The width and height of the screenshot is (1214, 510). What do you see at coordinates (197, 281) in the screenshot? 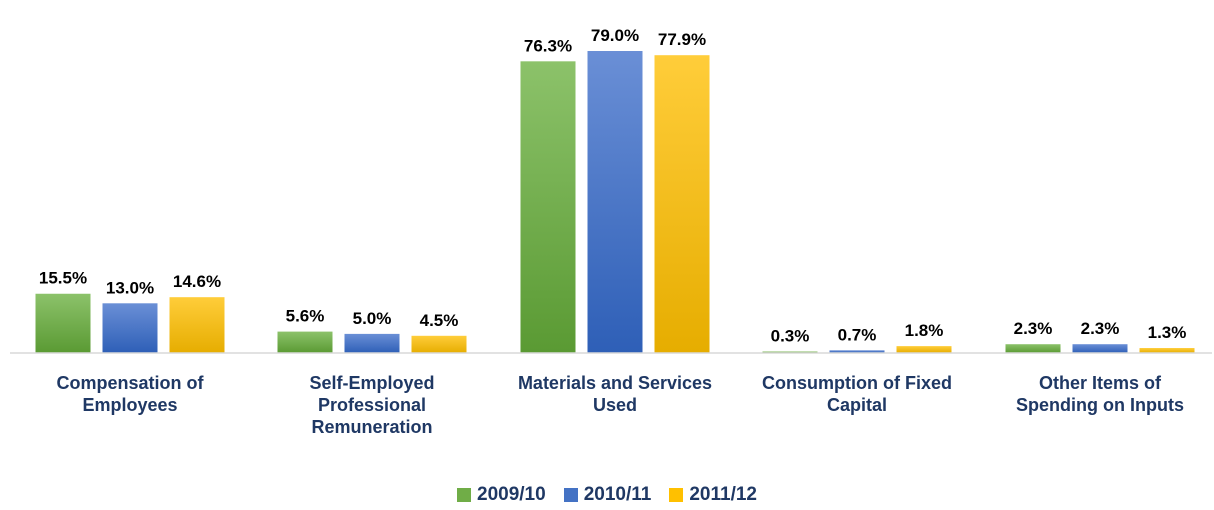
I see `data-label-2011-12-0: 14.6%` at bounding box center [197, 281].